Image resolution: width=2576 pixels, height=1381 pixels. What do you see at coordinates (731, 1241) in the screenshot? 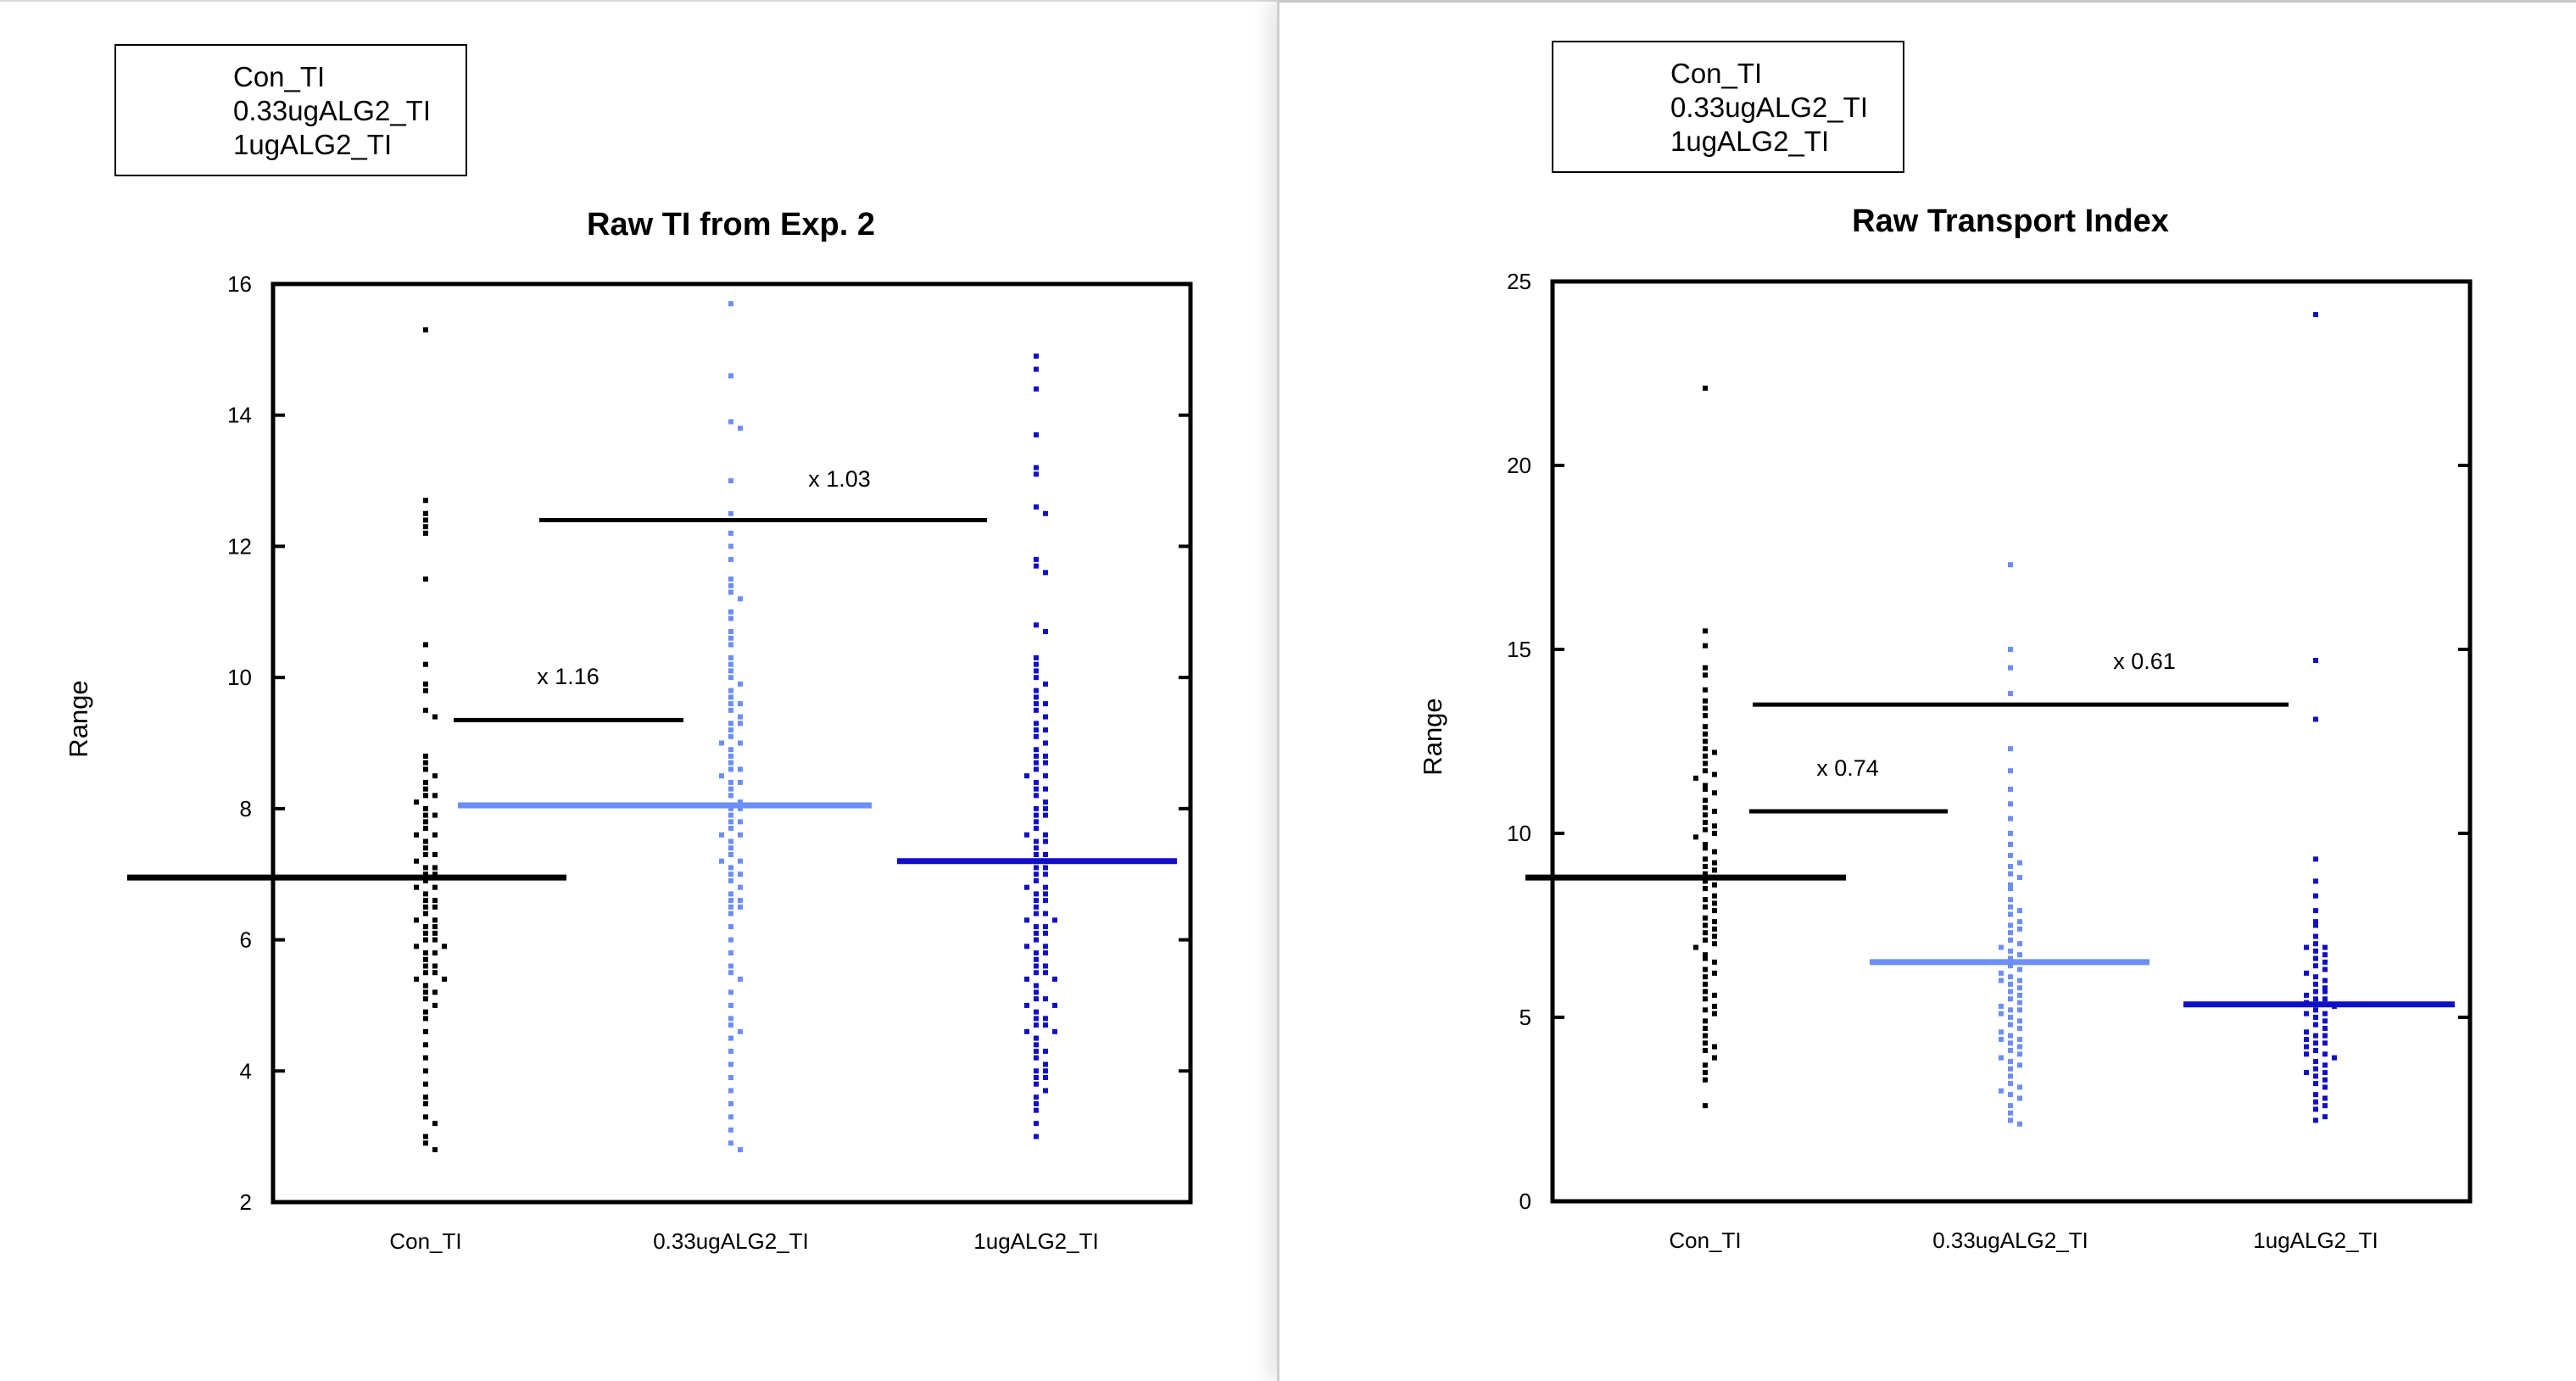
I see `x-tick-label: 0.33ugALG2_TI` at bounding box center [731, 1241].